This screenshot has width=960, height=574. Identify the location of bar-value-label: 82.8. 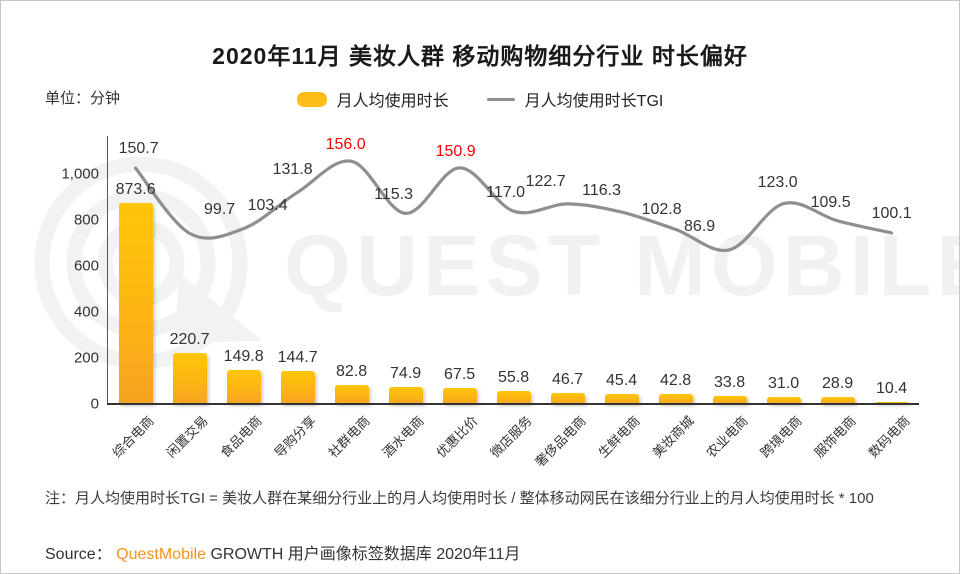
(352, 371).